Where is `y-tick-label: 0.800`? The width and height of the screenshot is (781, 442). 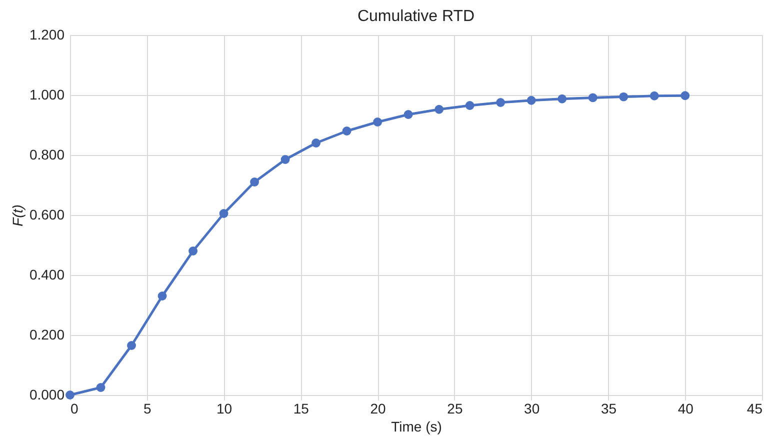
y-tick-label: 0.800 is located at coordinates (47, 154).